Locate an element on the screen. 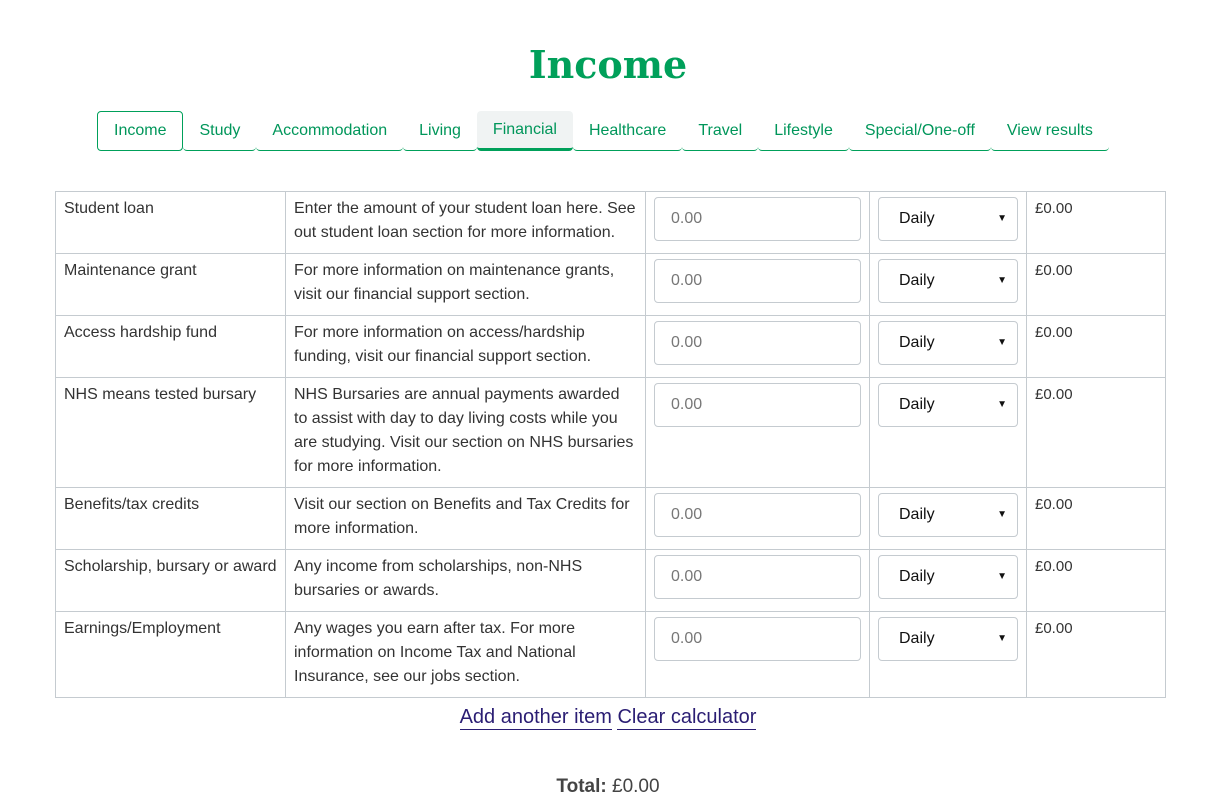 This screenshot has height=805, width=1216. total-label: Total: is located at coordinates (581, 786).